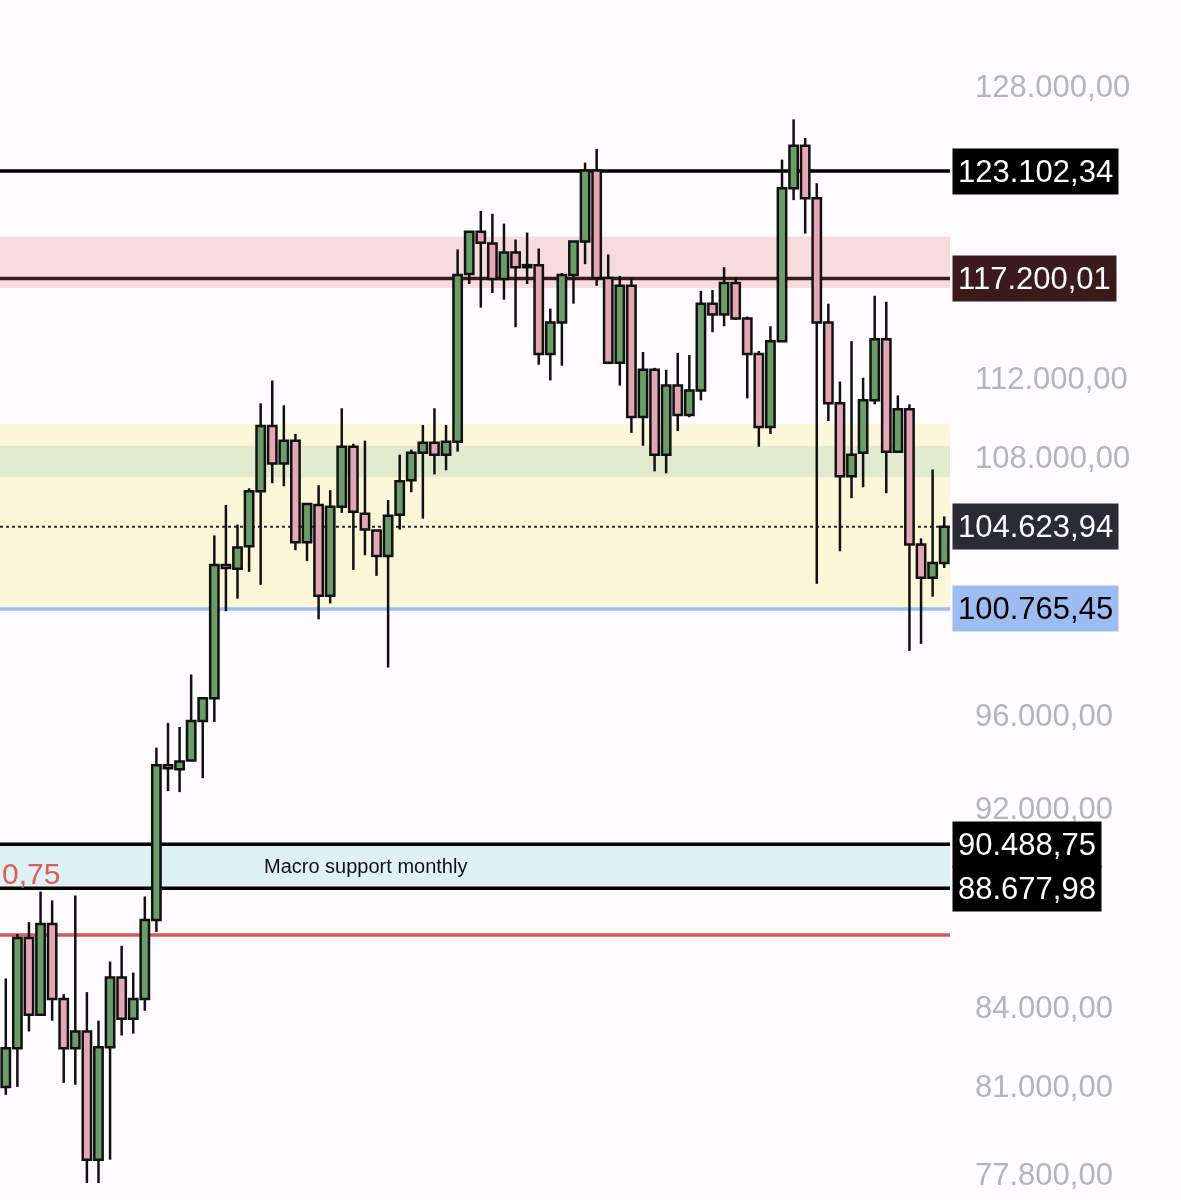 The width and height of the screenshot is (1181, 1200). Describe the element at coordinates (1044, 1087) in the screenshot. I see `y-tick-label: 81.000,00` at that location.